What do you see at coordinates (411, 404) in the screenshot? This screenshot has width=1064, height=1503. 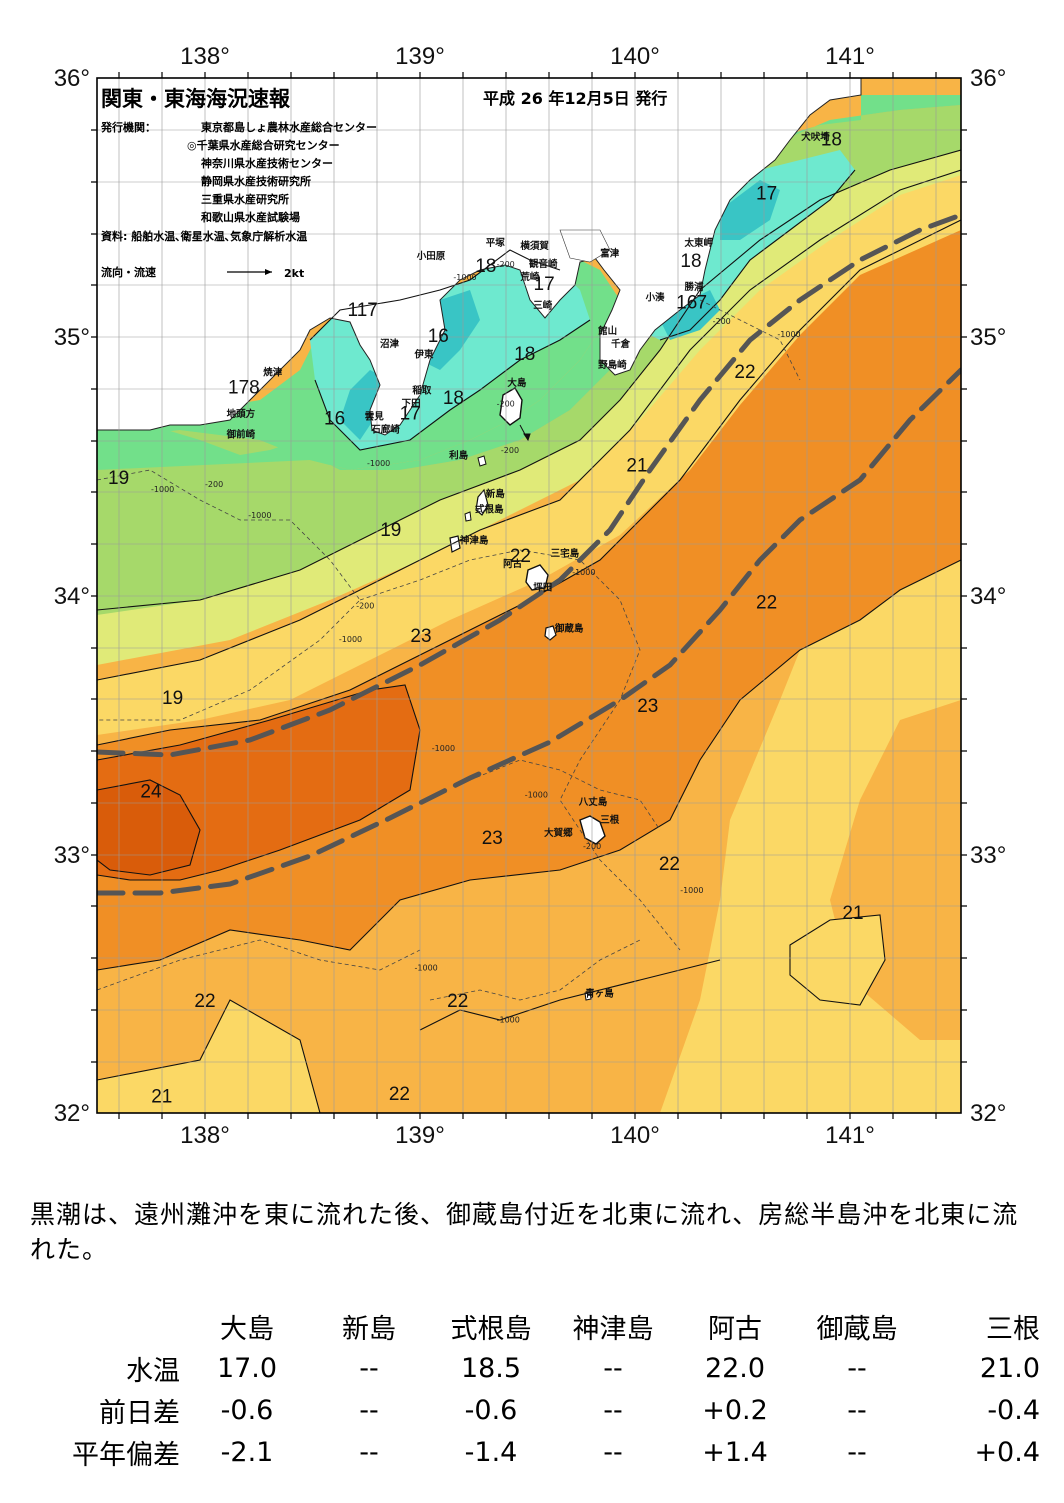 I see `place-label: 下田` at bounding box center [411, 404].